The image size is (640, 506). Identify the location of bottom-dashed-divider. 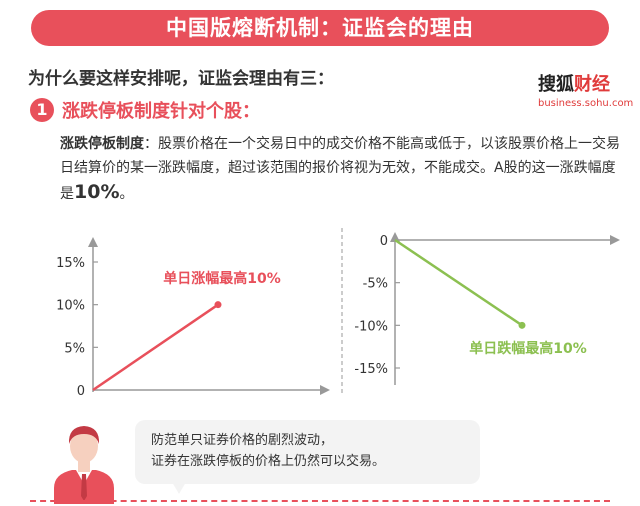
(320, 501).